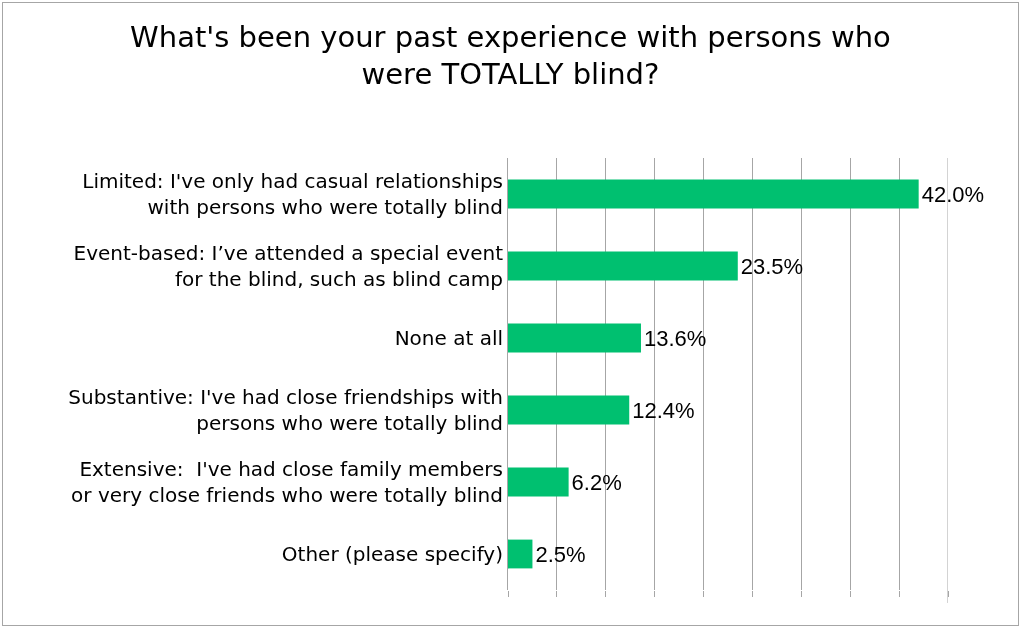  I want to click on chart-title: What's been your past experience with persons who were TOTALLY blind?, so click(510, 55).